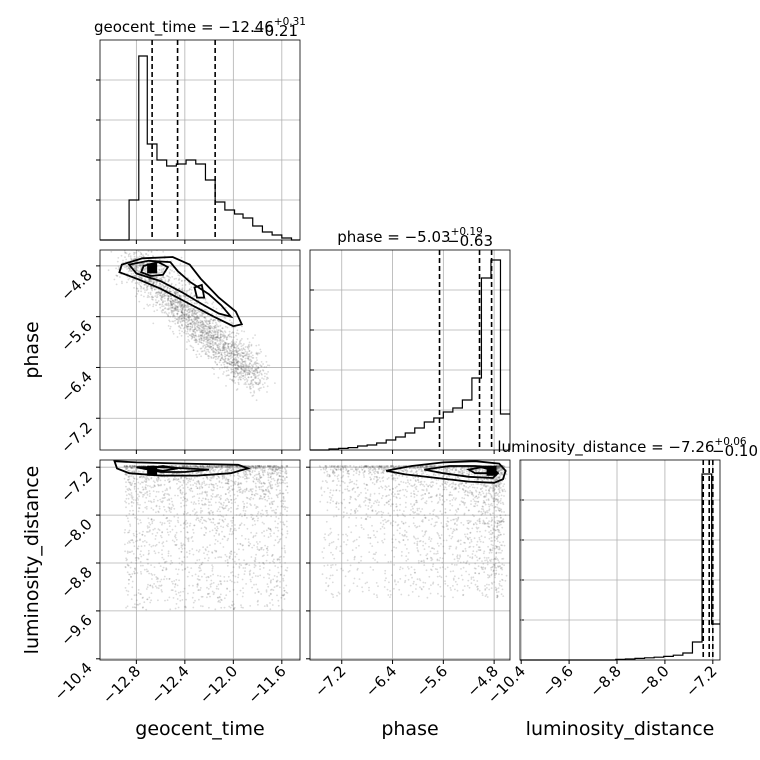 The image size is (760, 760). What do you see at coordinates (73, 681) in the screenshot?
I see `y-tick-label-luminosity-distance: −10.4` at bounding box center [73, 681].